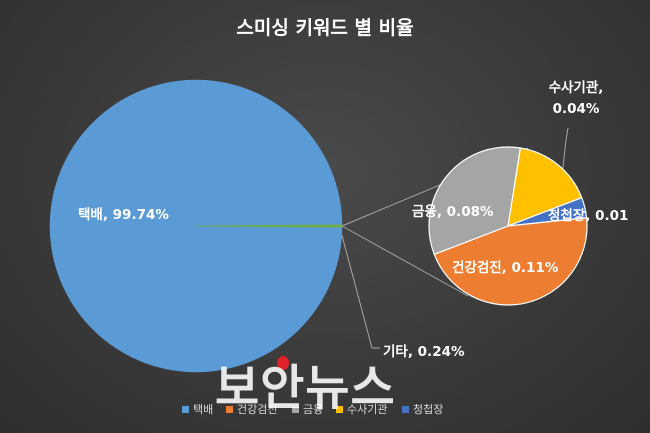  I want to click on slice-건강검진, so click(510, 261).